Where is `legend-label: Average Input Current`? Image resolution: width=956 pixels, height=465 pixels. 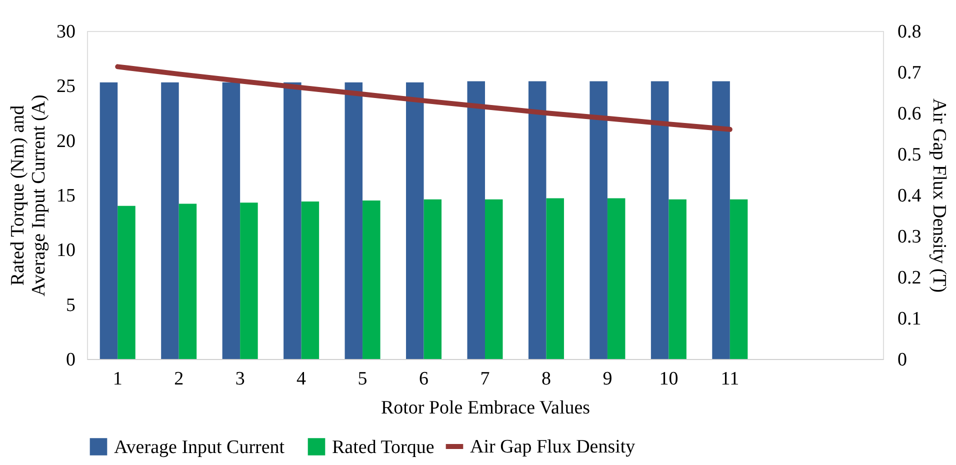
legend-label: Average Input Current is located at coordinates (200, 447).